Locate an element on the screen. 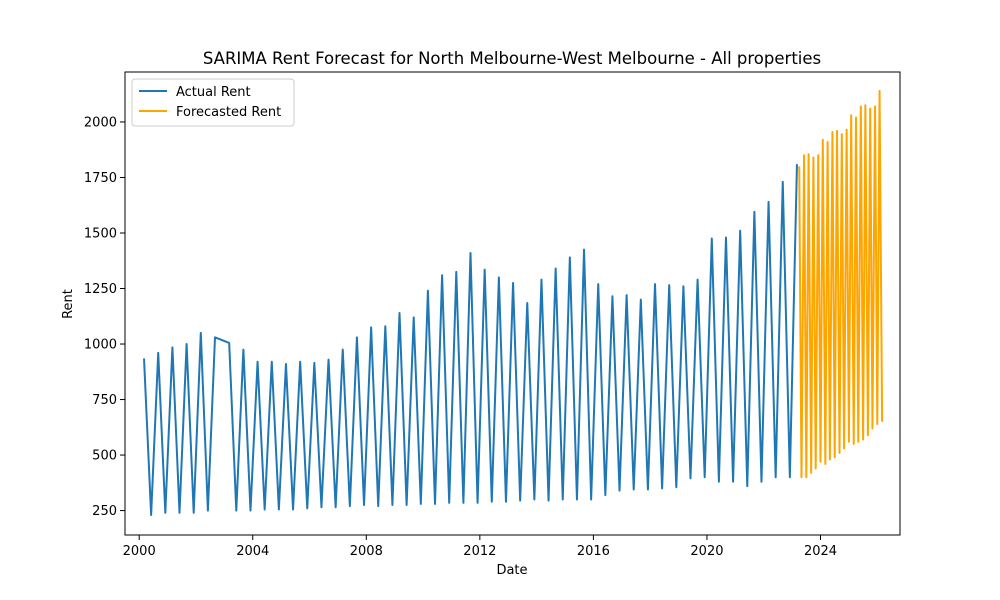 This screenshot has height=600, width=1000. y-tick-label: 1250 is located at coordinates (100, 289).